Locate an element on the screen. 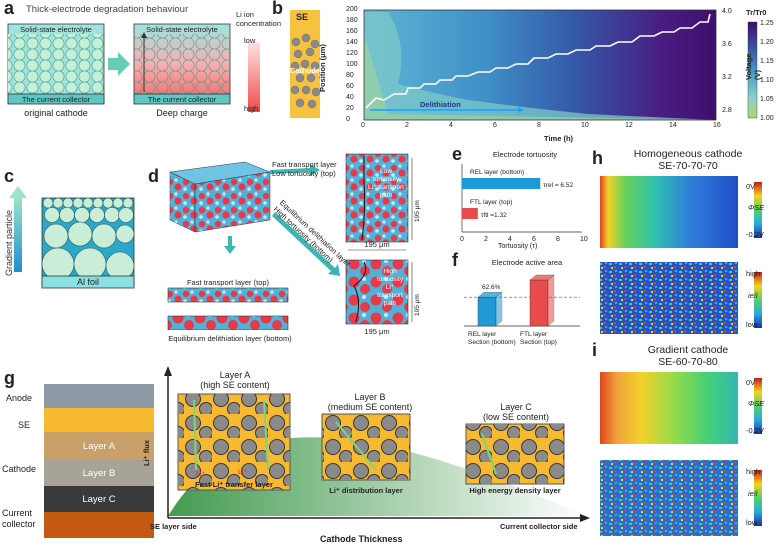 The height and width of the screenshot is (547, 780). inset-high-4: transport is located at coordinates (390, 295).